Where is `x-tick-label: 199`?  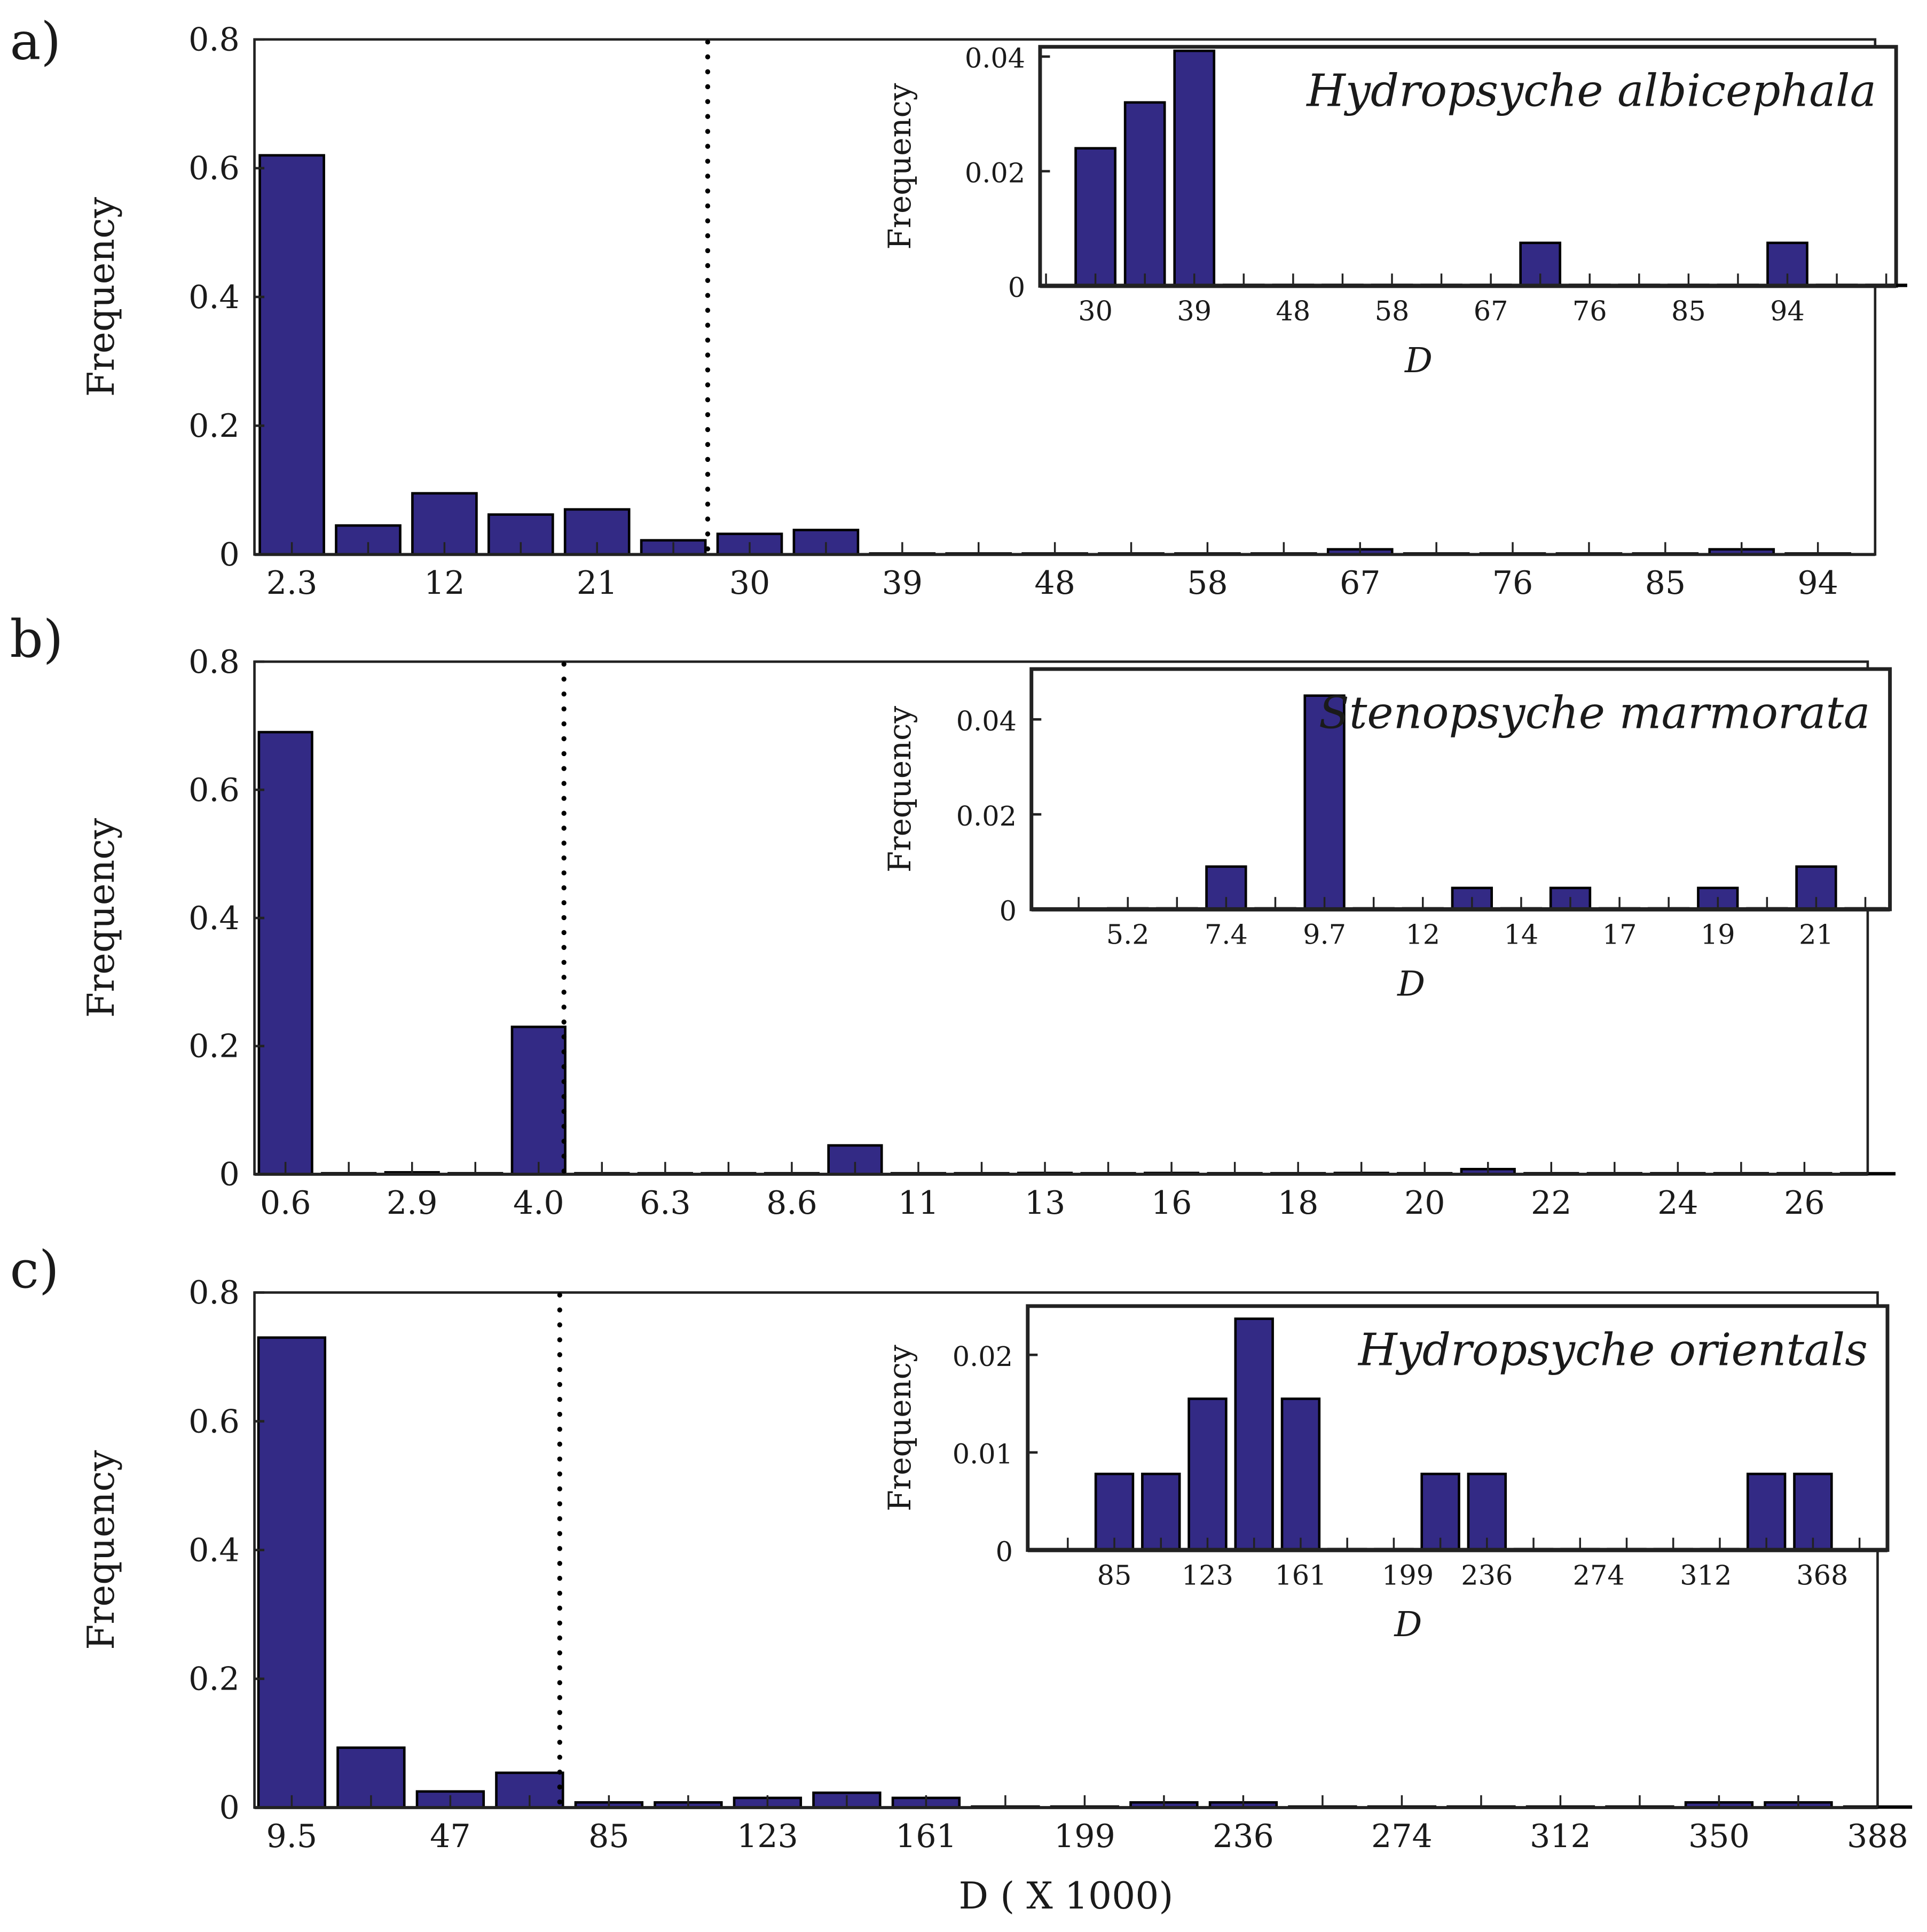 x-tick-label: 199 is located at coordinates (1084, 1836).